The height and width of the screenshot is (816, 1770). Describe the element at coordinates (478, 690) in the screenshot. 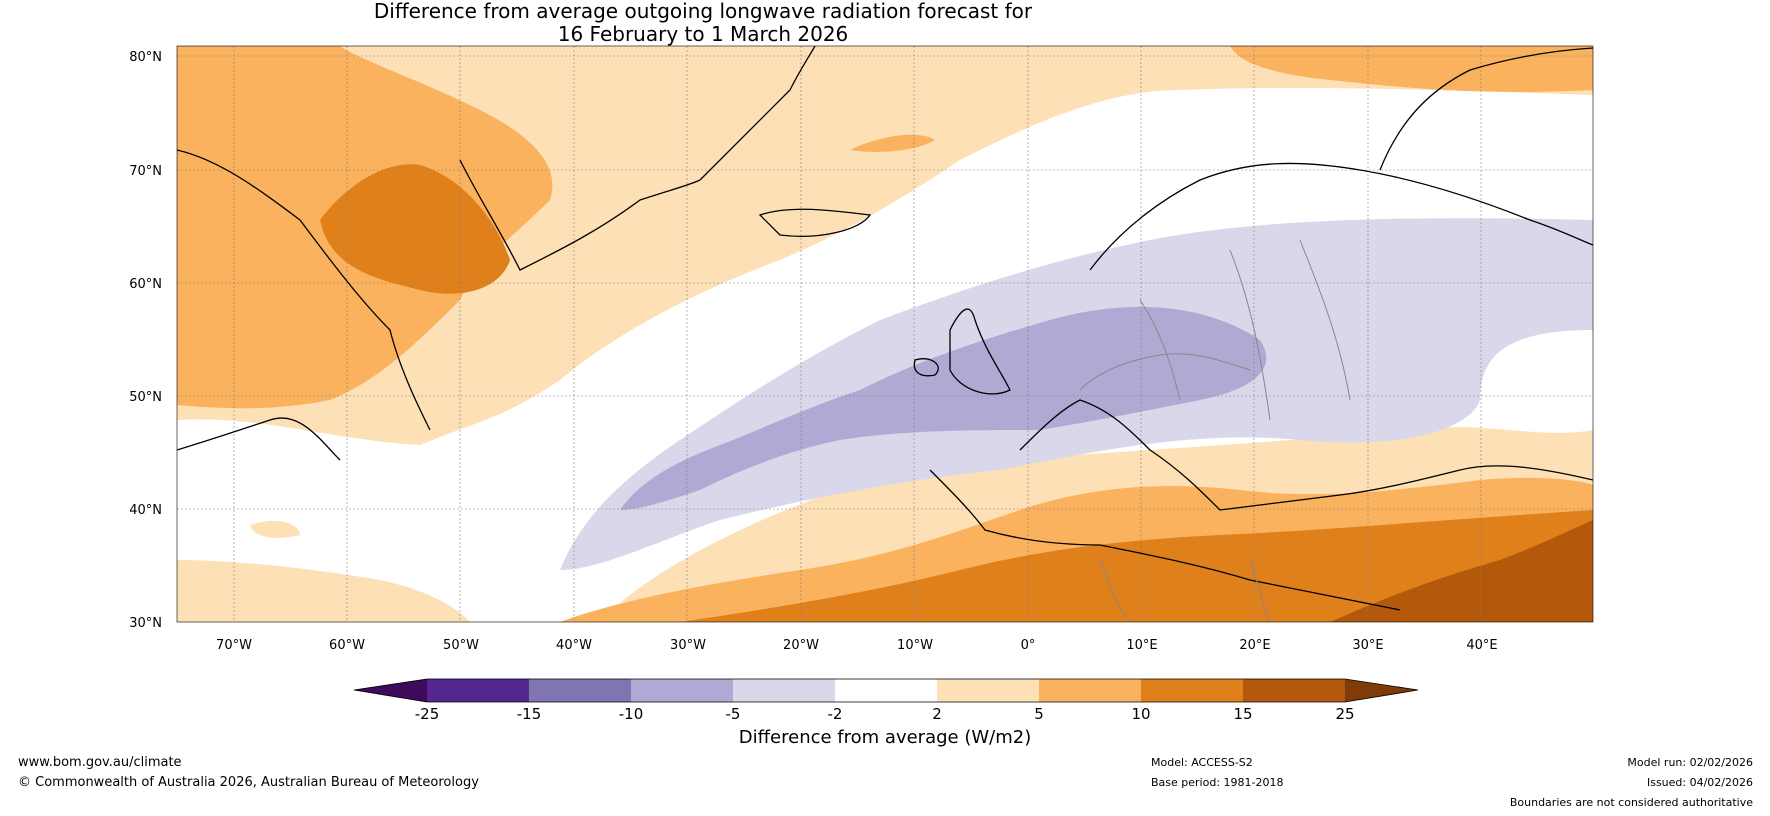

I see `colorbar-swatch-m25-m15` at that location.